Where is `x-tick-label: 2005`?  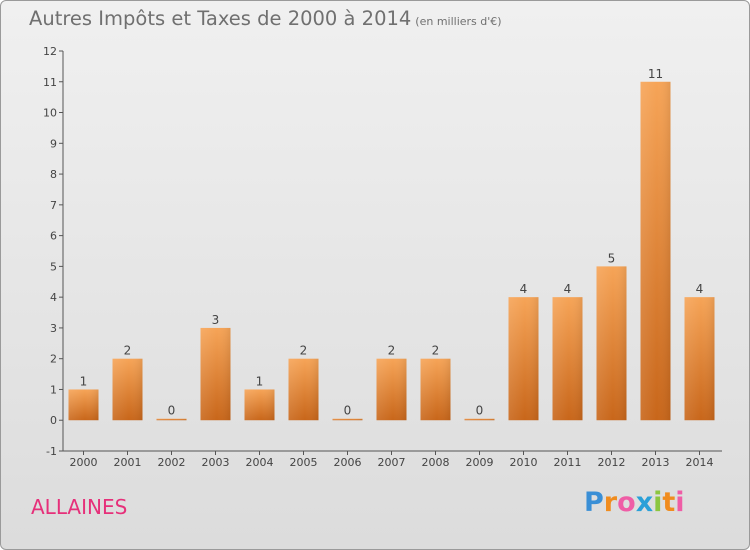
x-tick-label: 2005 is located at coordinates (304, 462).